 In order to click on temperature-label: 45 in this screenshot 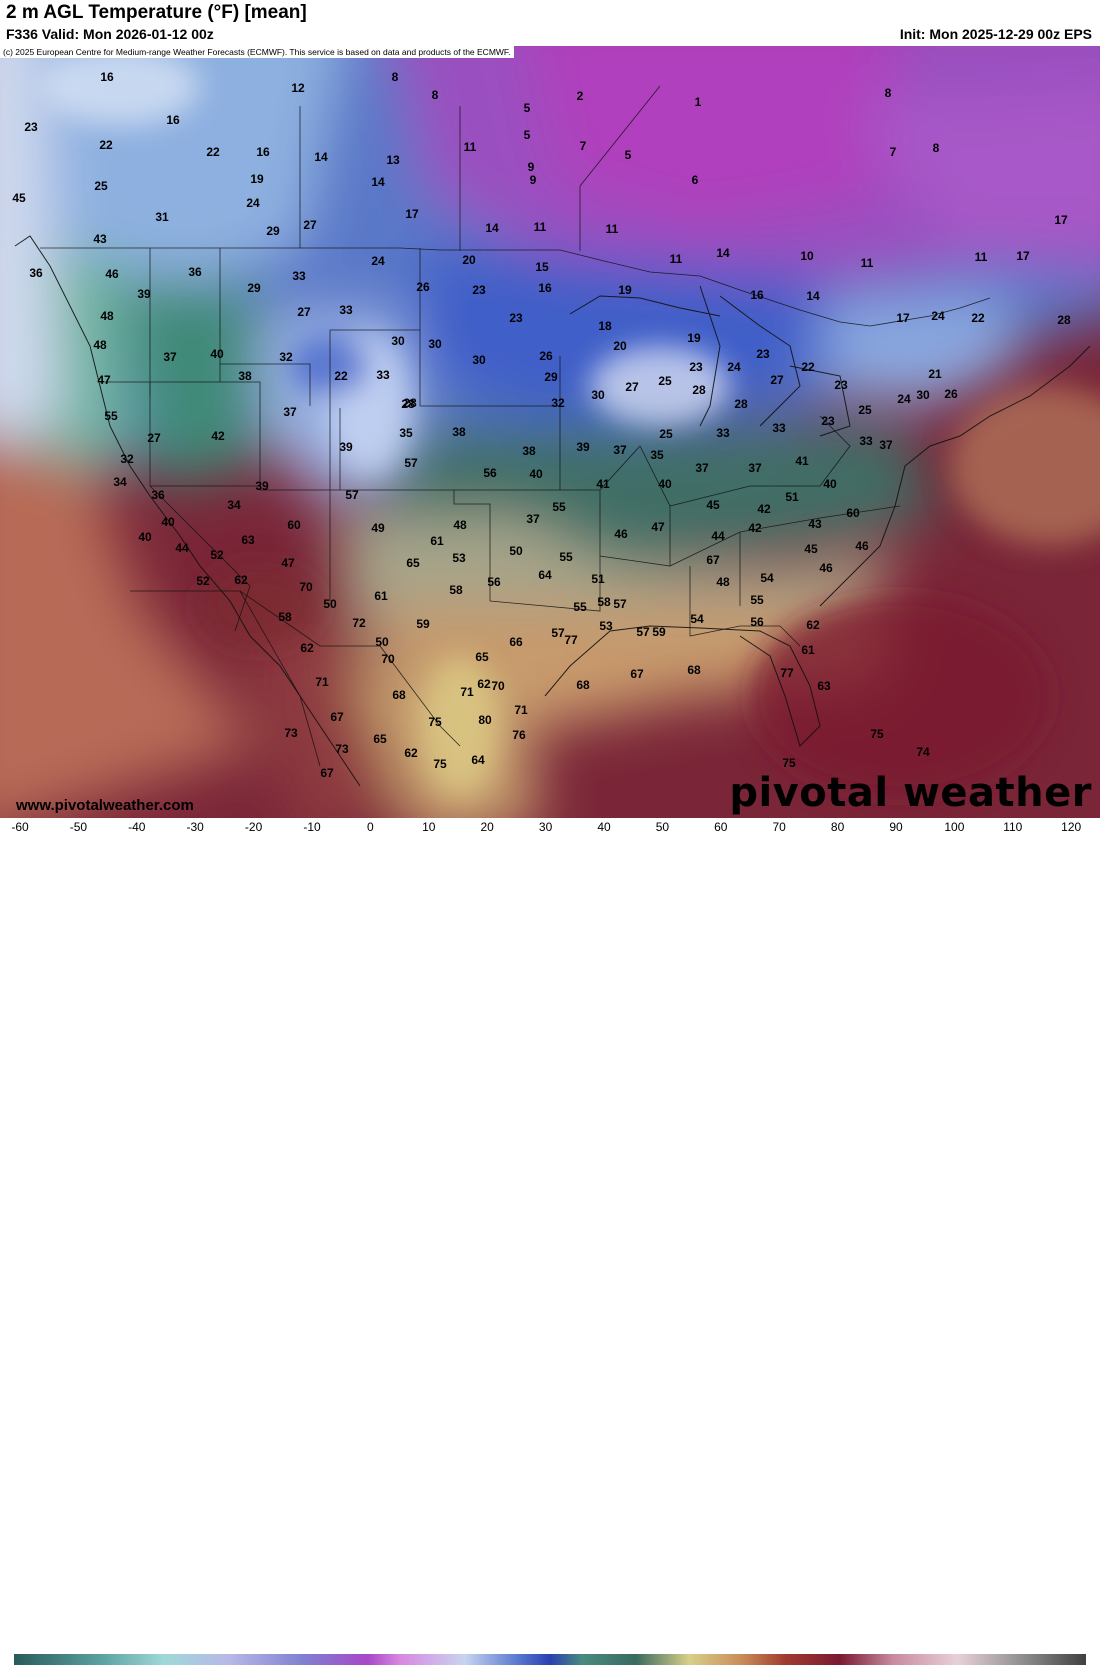, I will do `click(811, 549)`.